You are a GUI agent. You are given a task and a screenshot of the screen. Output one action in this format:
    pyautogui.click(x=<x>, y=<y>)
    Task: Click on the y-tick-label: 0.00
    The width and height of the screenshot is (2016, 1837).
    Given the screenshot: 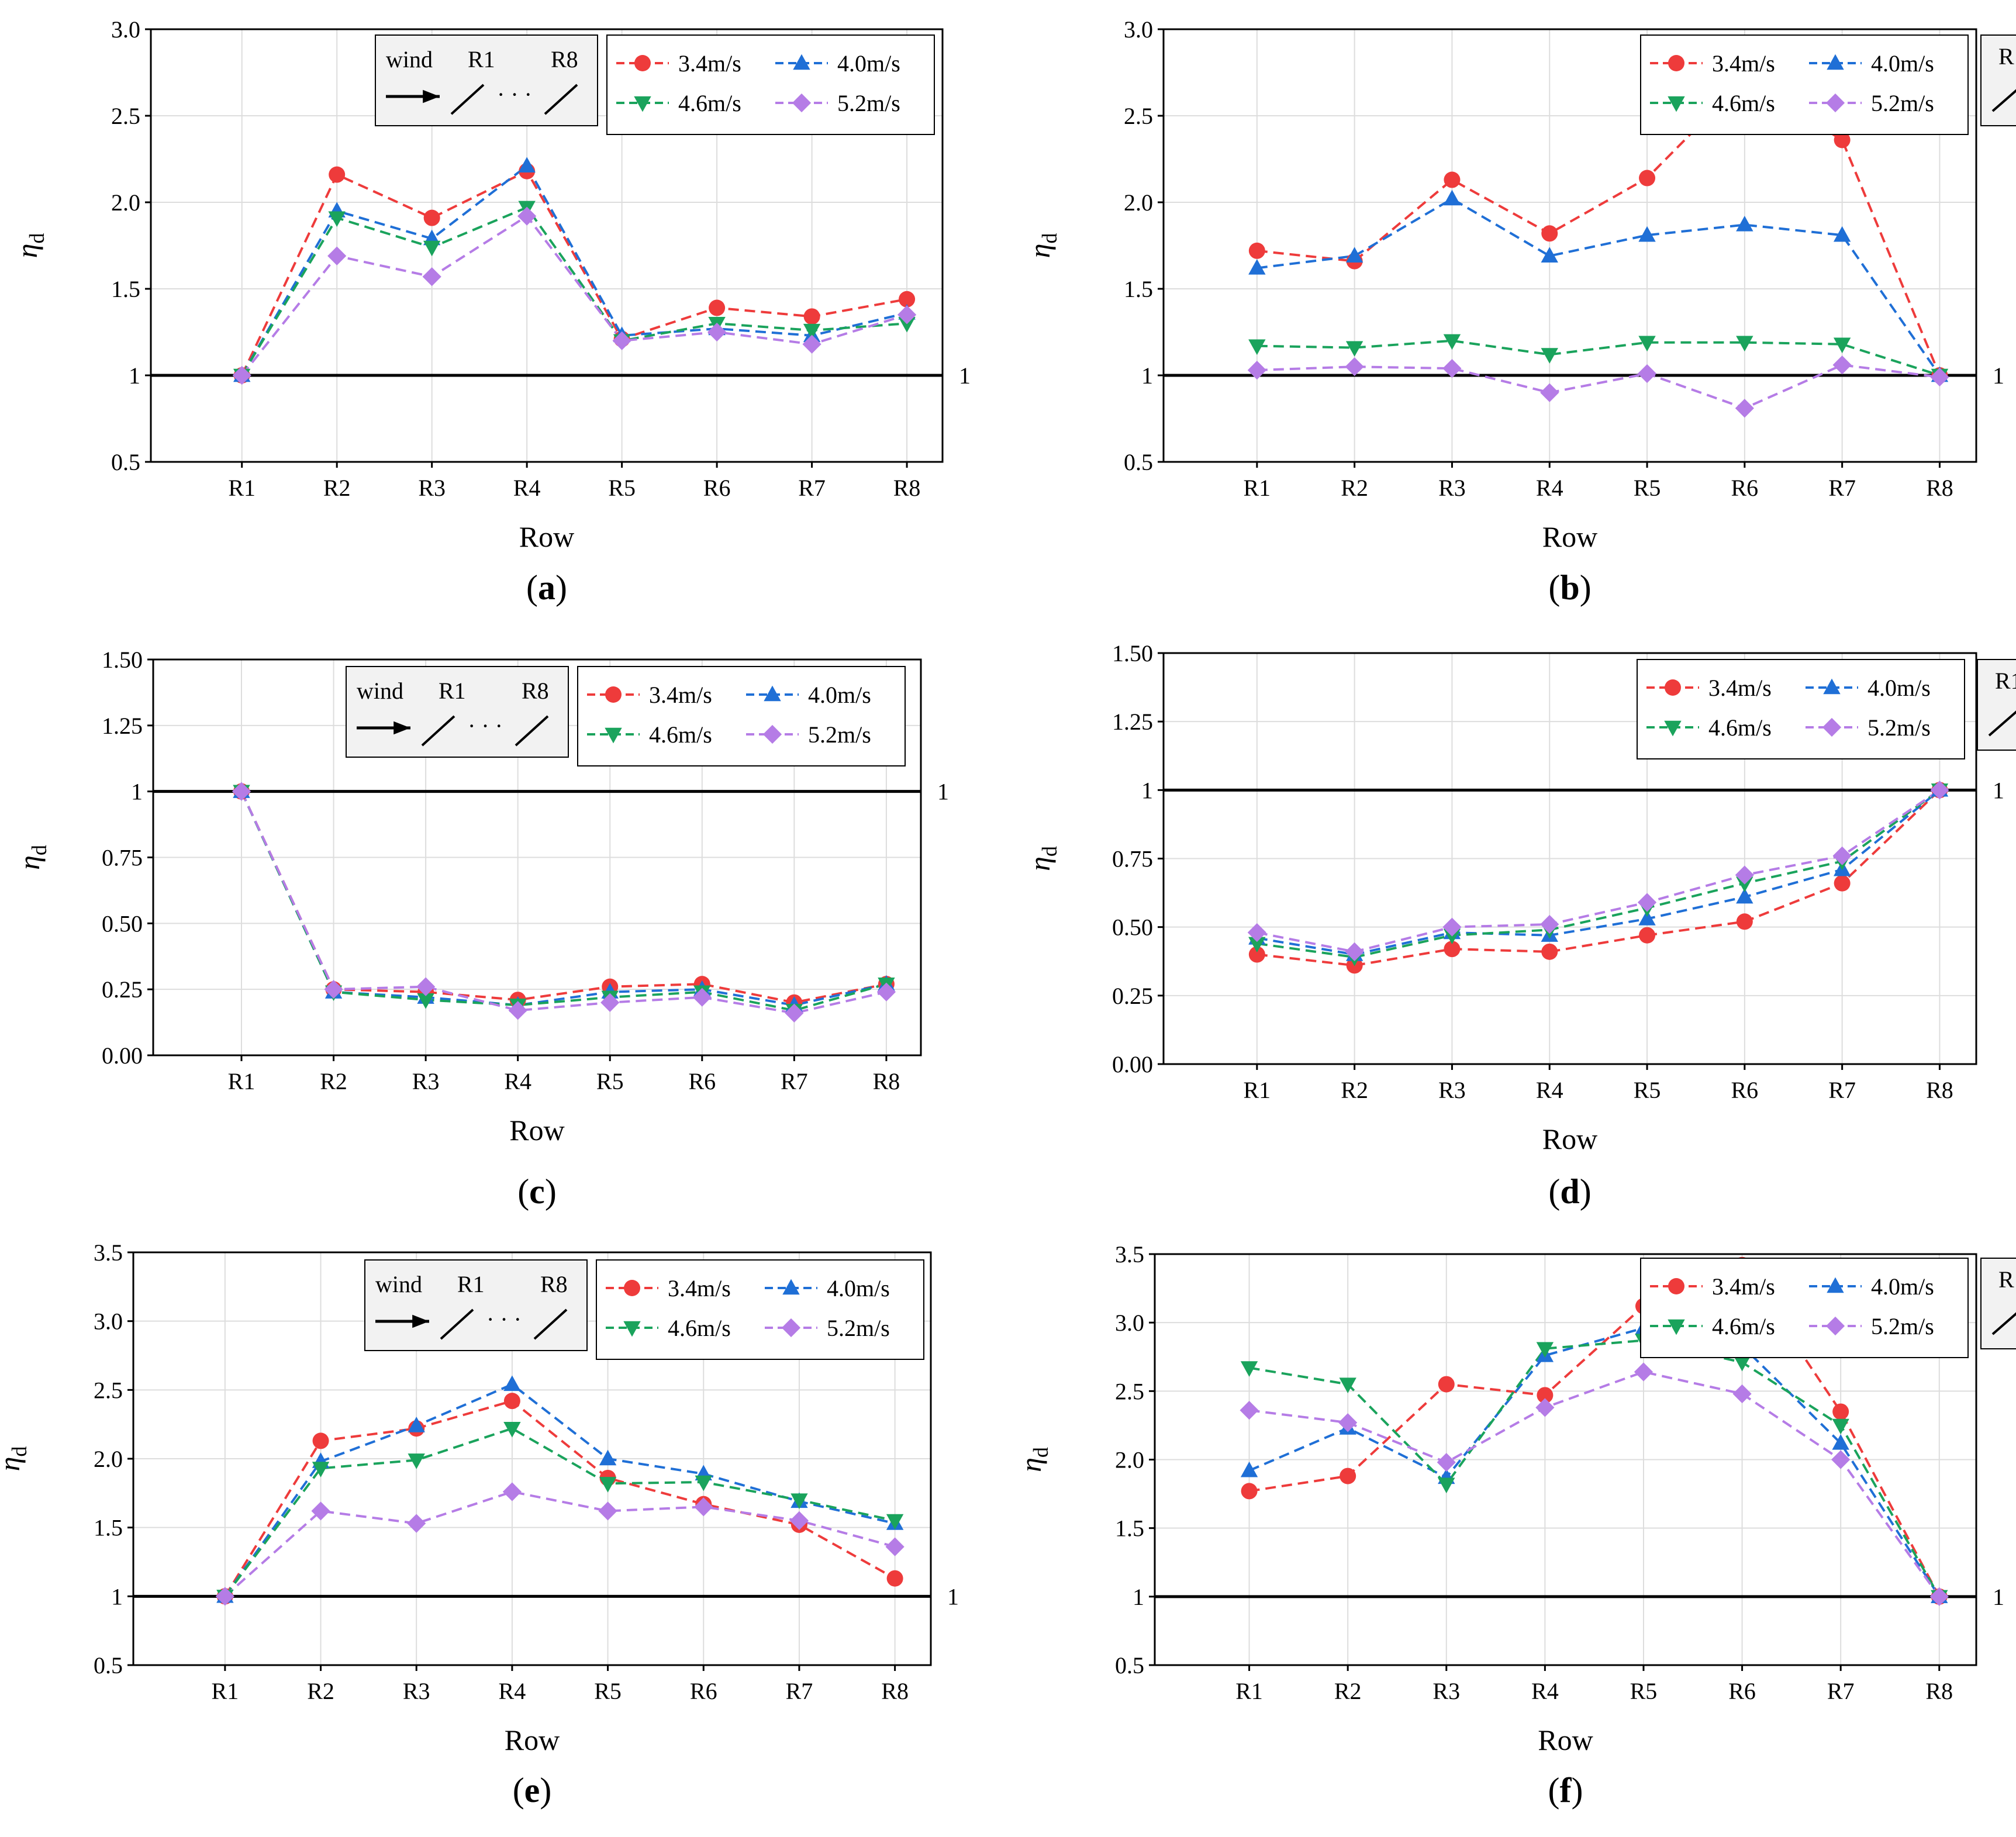 What is the action you would take?
    pyautogui.click(x=1132, y=1064)
    